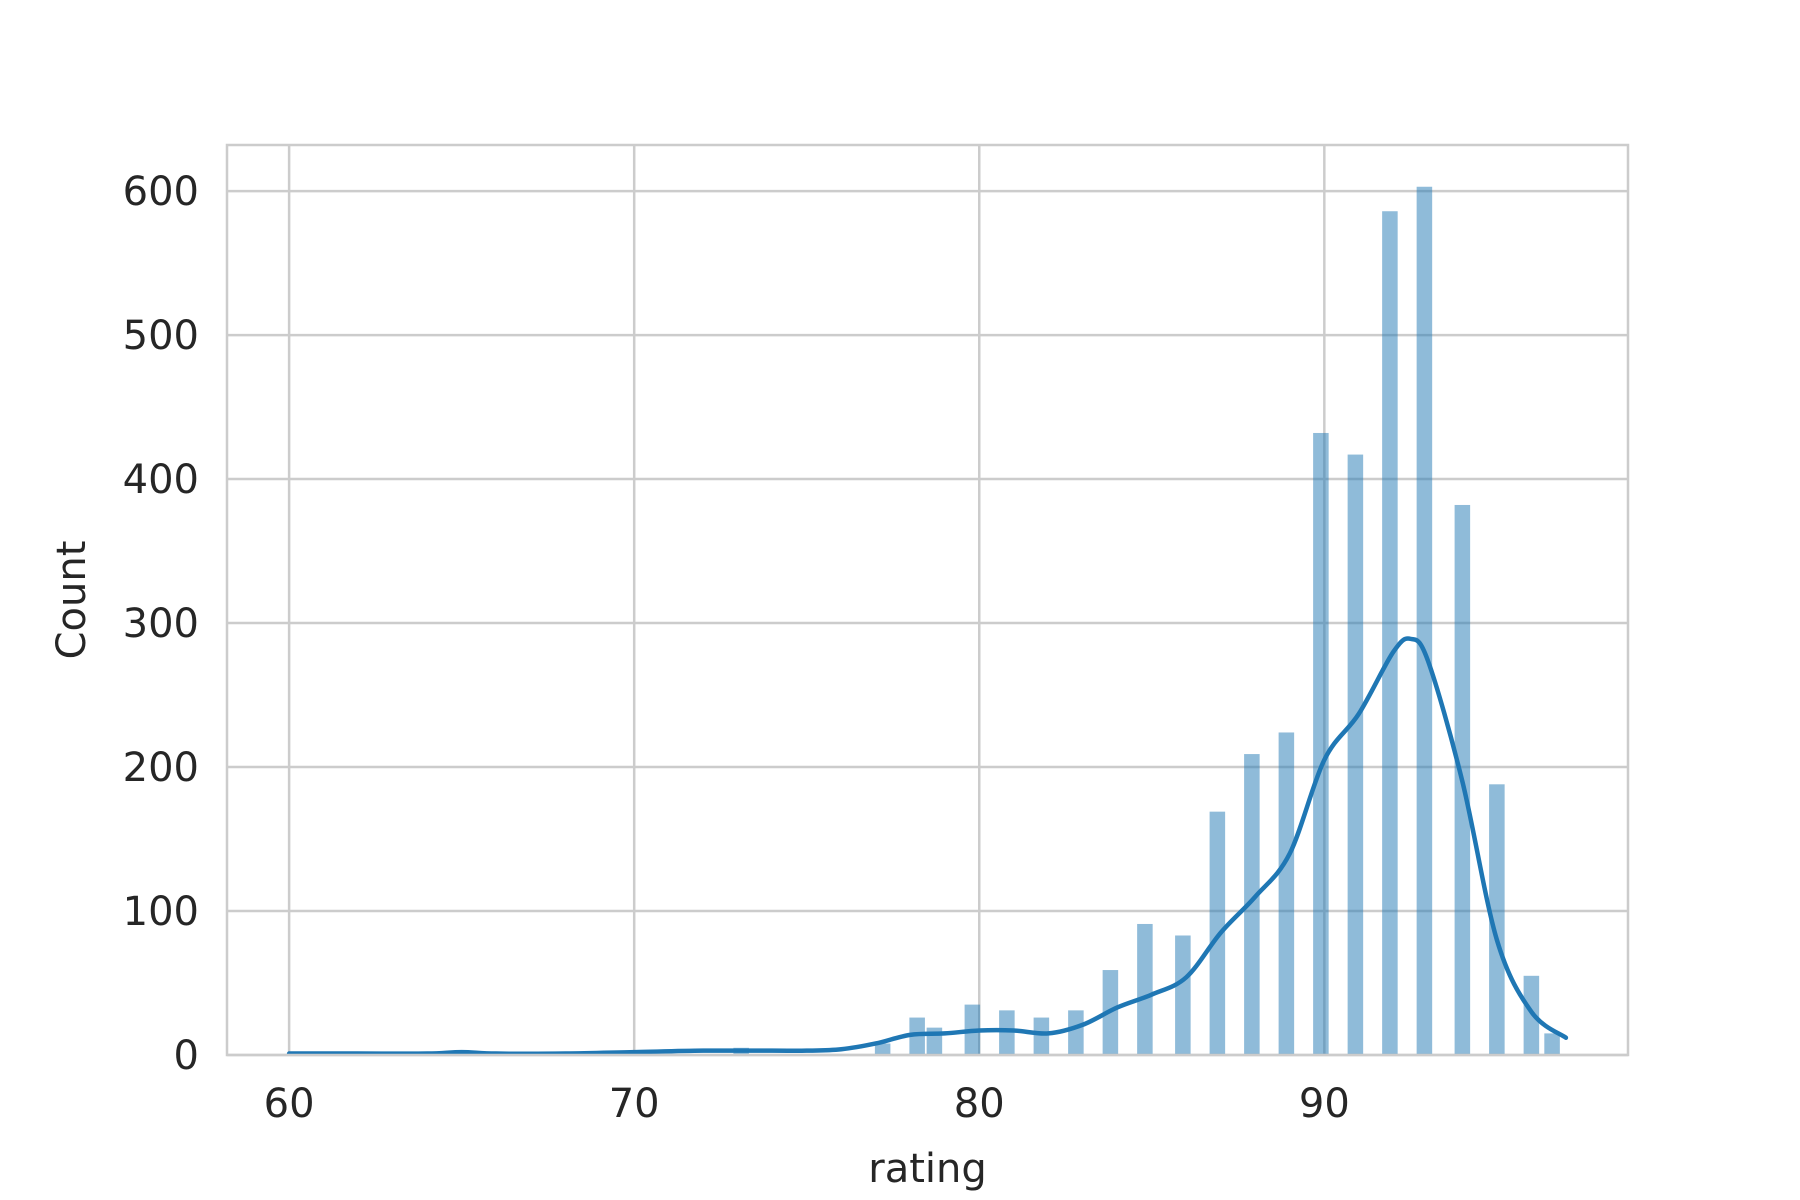  I want to click on y-tick-label: 200, so click(161, 768).